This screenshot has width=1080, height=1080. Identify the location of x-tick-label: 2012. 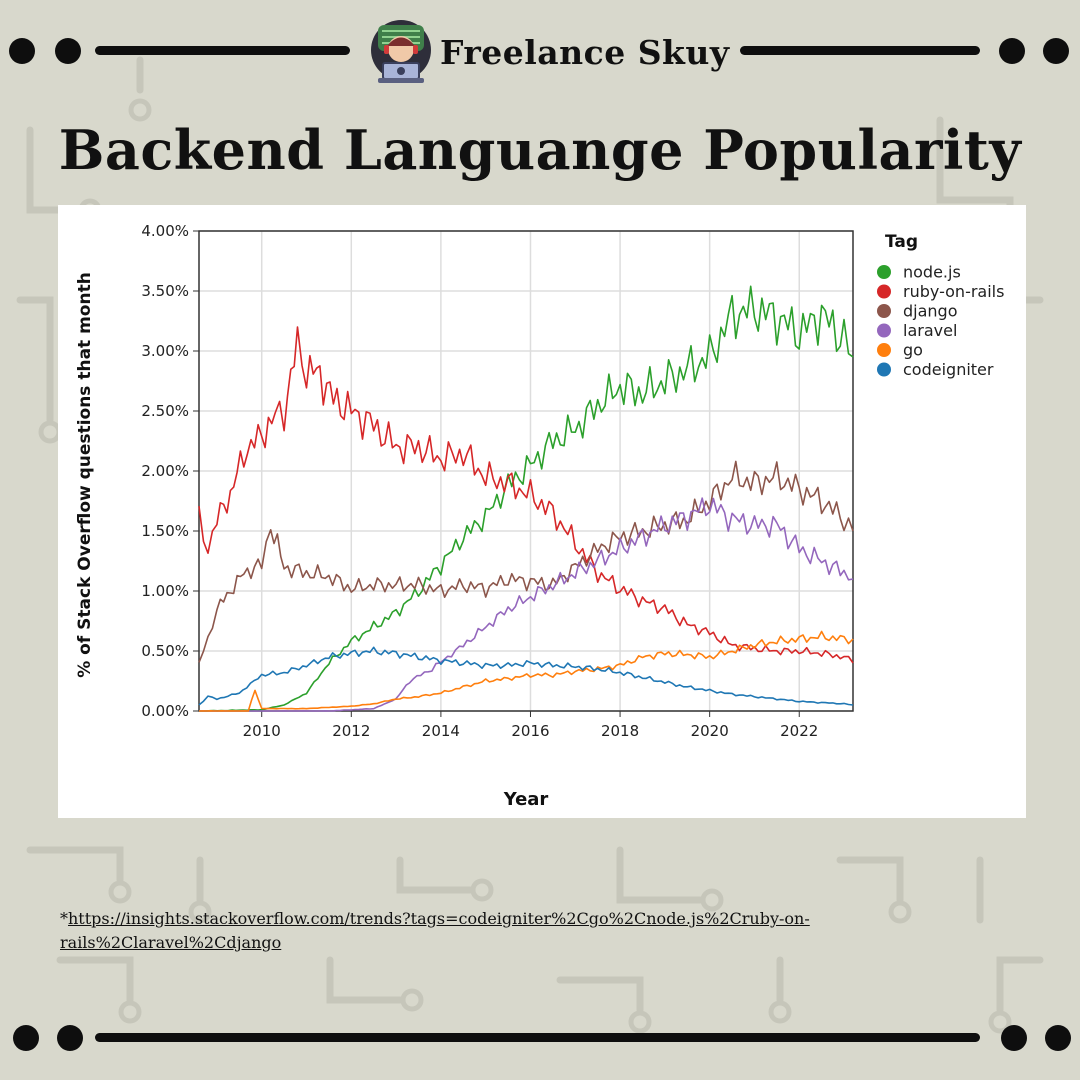
(351, 731).